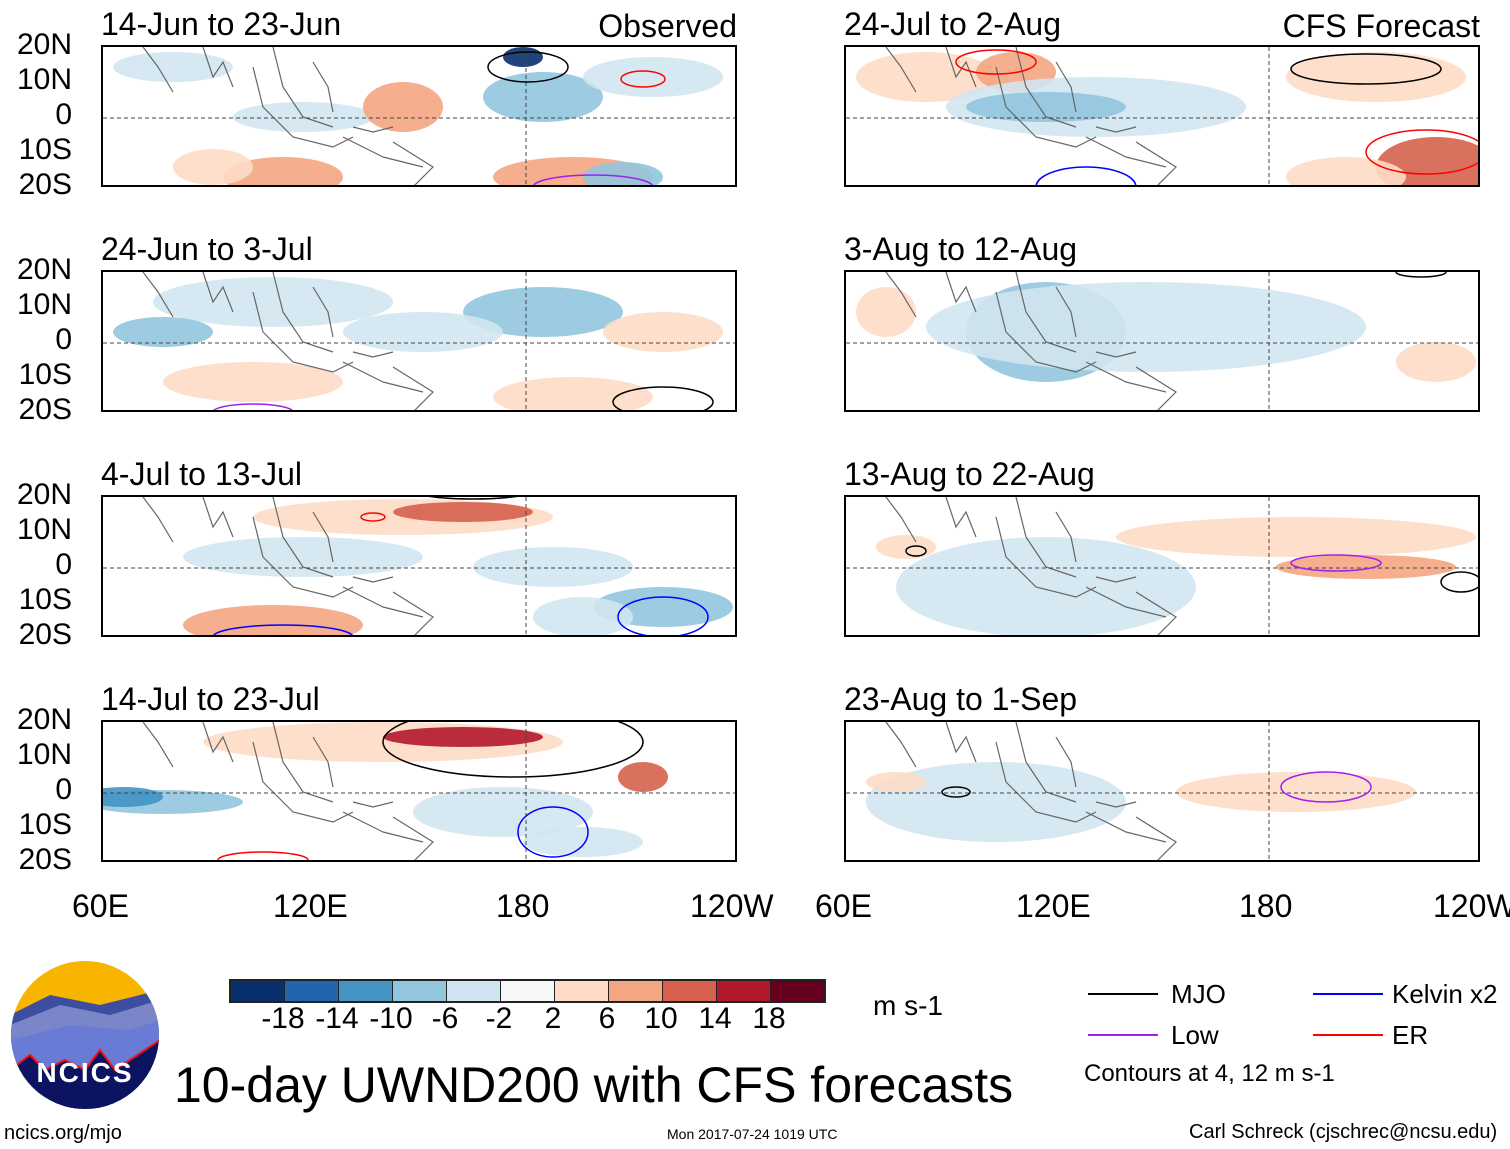  Describe the element at coordinates (1266, 906) in the screenshot. I see `lon-tick: 180` at that location.